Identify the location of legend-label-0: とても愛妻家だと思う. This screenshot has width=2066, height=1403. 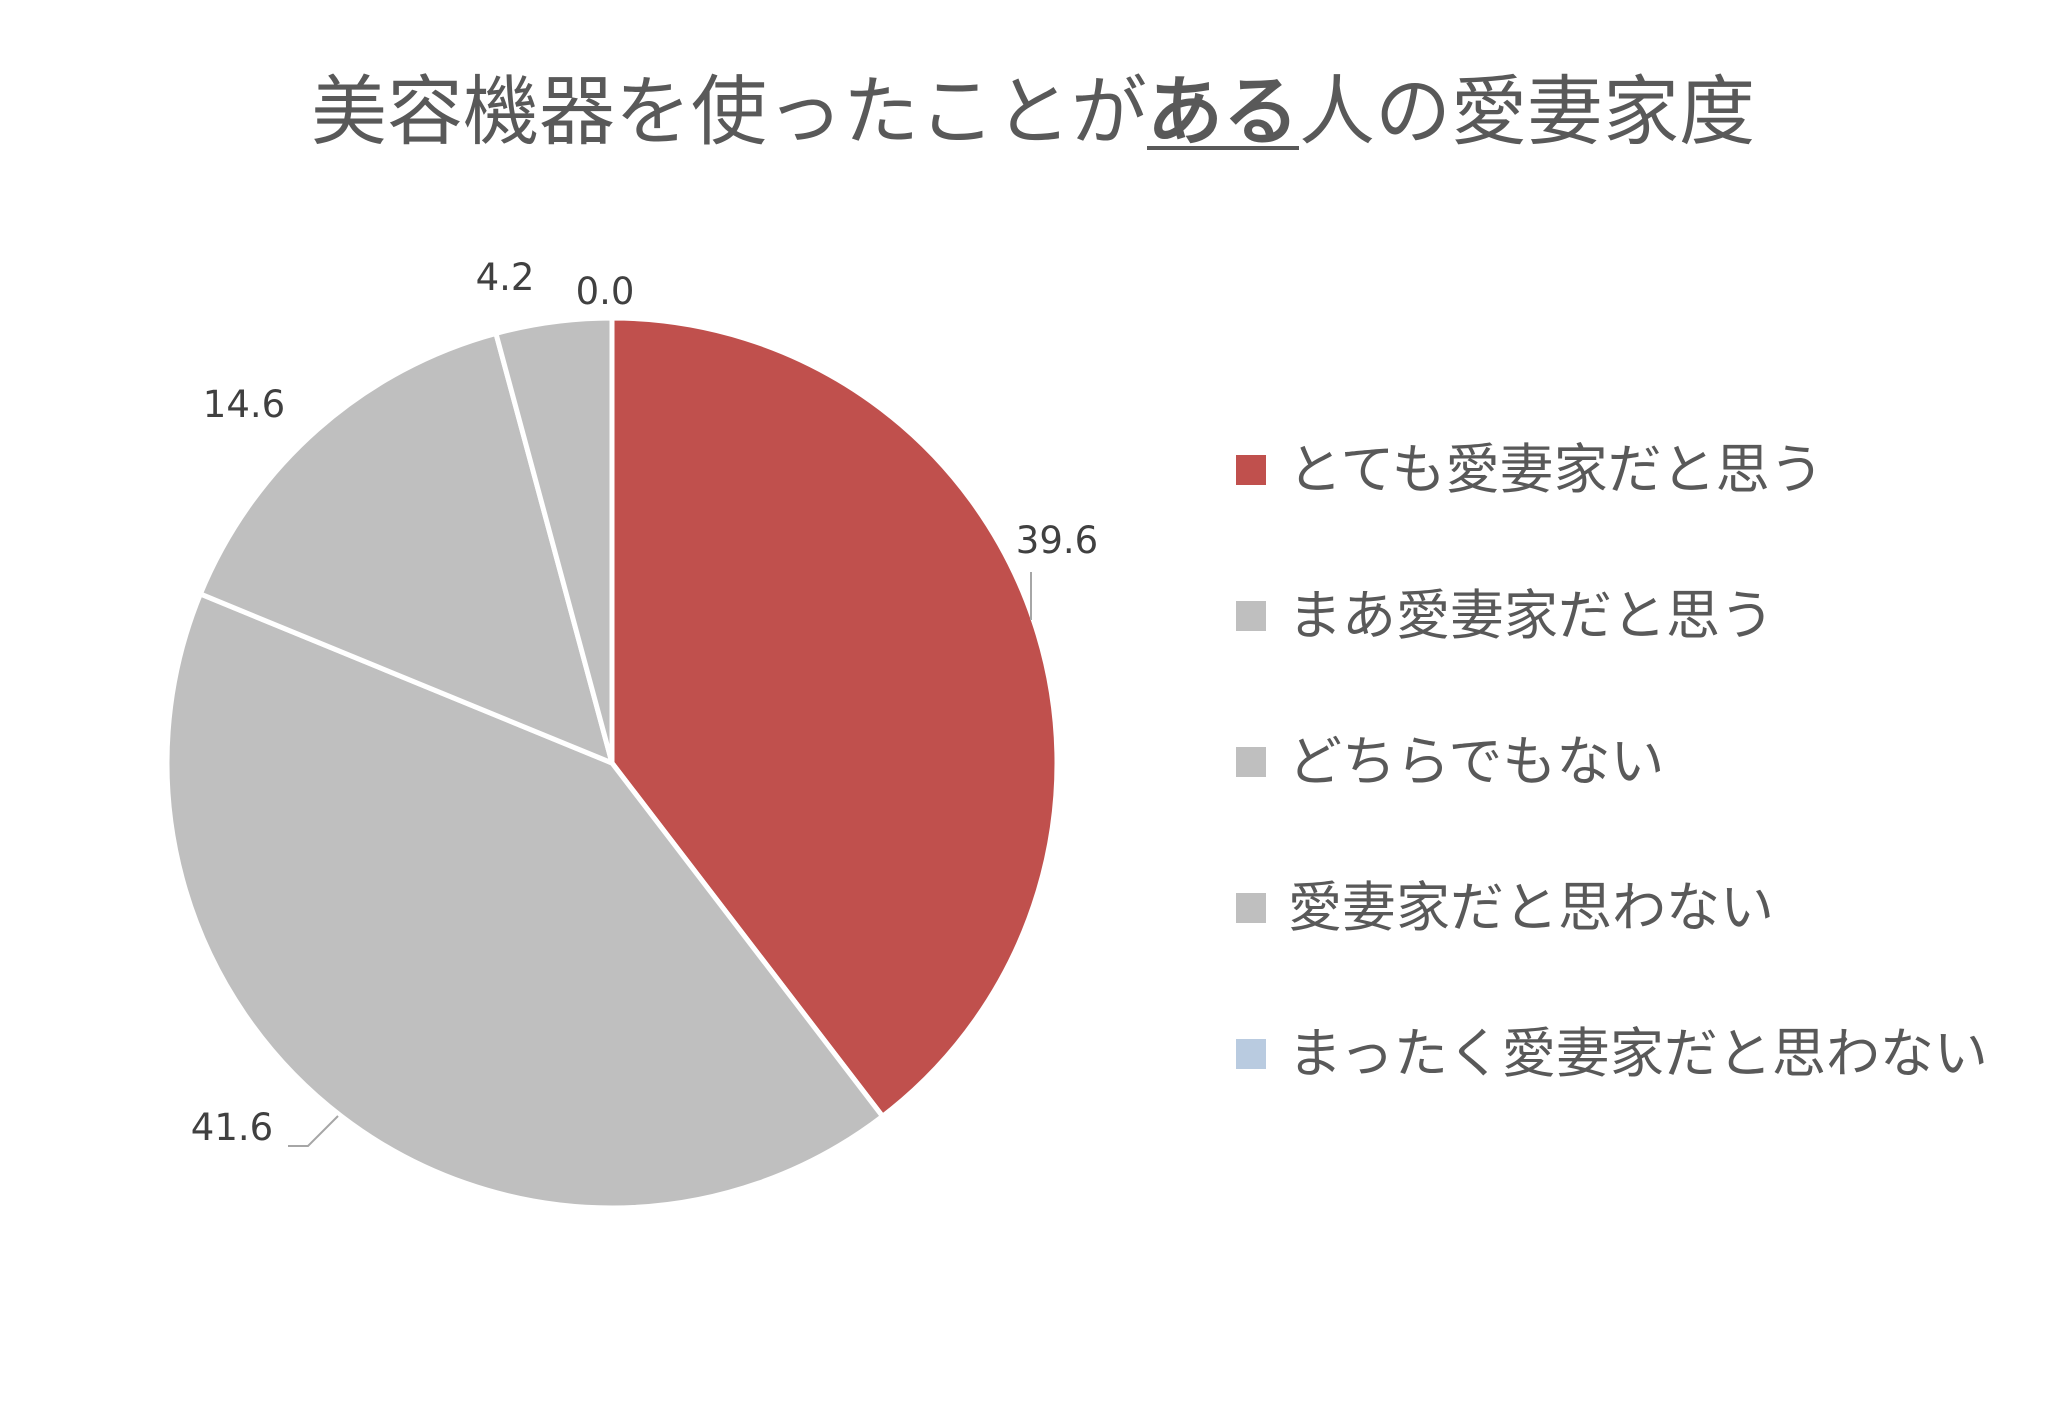
(1556, 469).